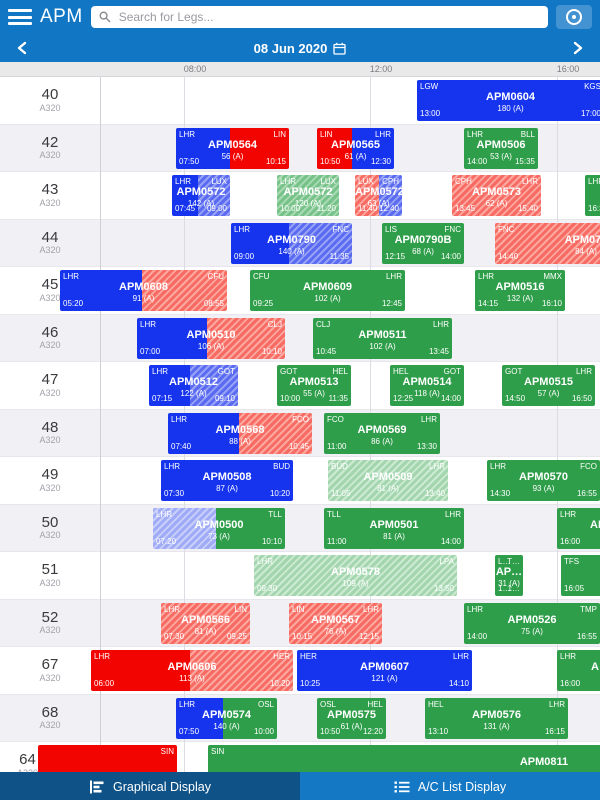  I want to click on flight-leg-block: LGW KGS APM0604 180 (A) 13:00 17:00, so click(508, 100).